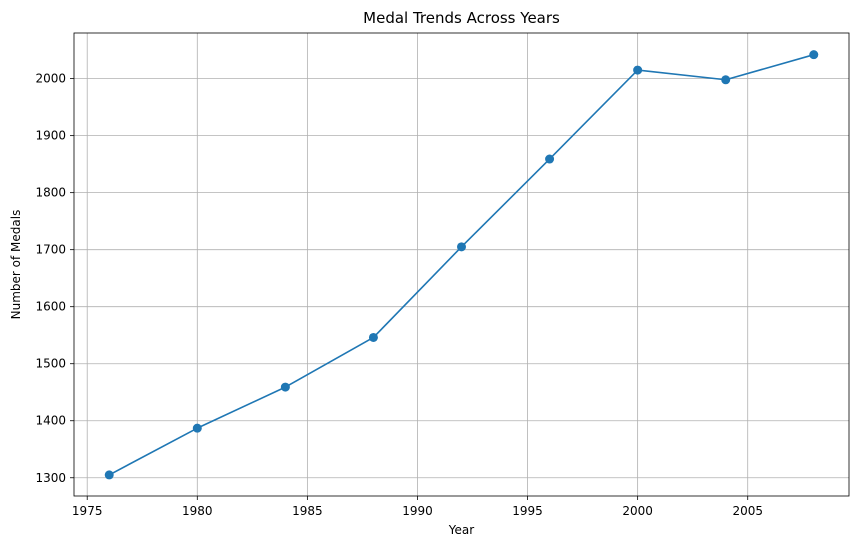  I want to click on y-axis-label: Number of Medals, so click(16, 265).